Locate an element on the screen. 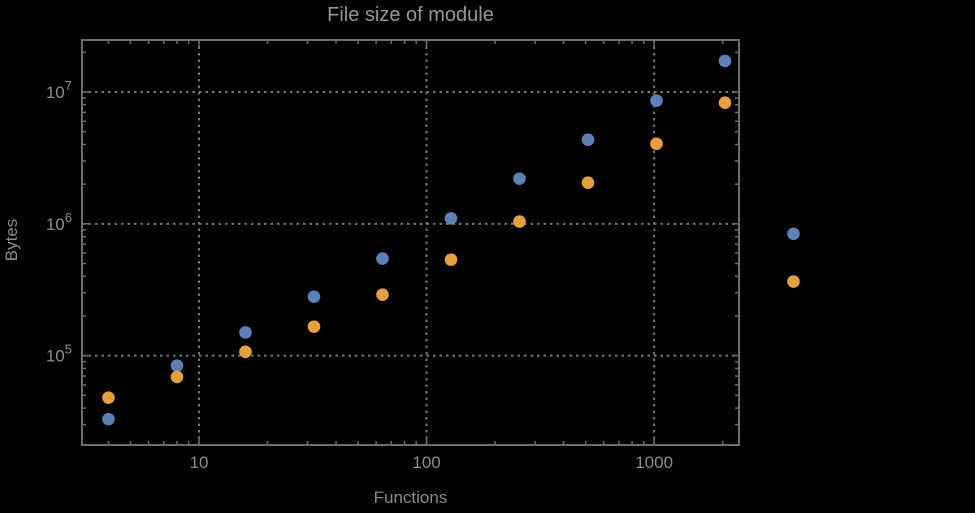 Image resolution: width=975 pixels, height=513 pixels. y-tick-label: 10⁵ is located at coordinates (59, 354).